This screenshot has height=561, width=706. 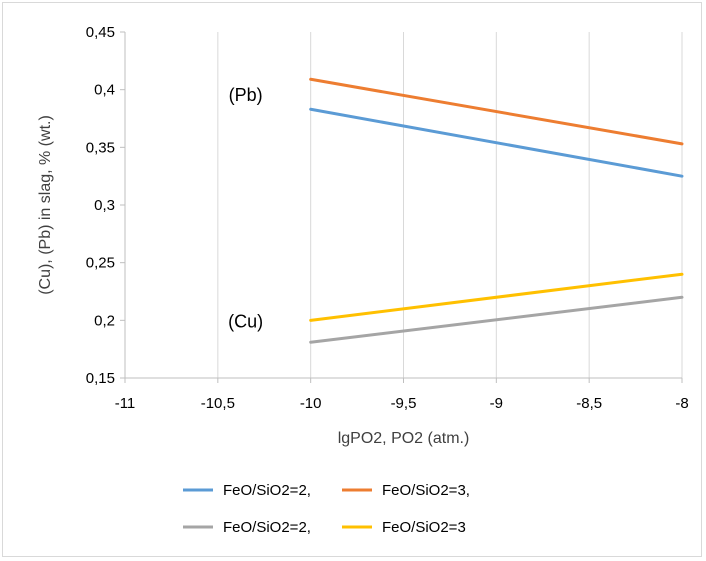 I want to click on x-tick-label-4: -9, so click(x=496, y=403).